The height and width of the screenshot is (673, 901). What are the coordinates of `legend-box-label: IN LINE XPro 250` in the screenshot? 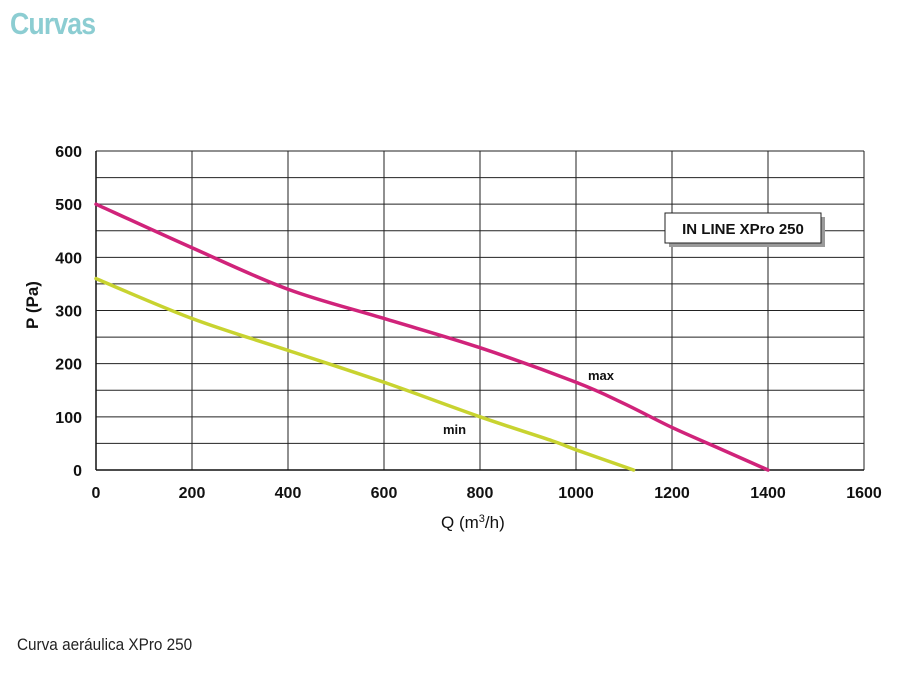 It's located at (743, 229).